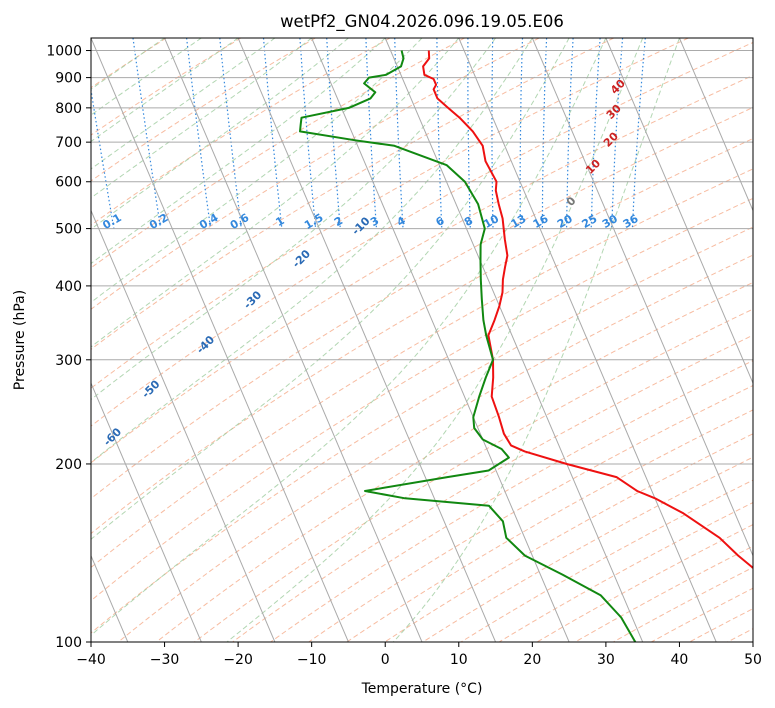  What do you see at coordinates (68, 79) in the screenshot?
I see `y-tick-label: 900` at bounding box center [68, 79].